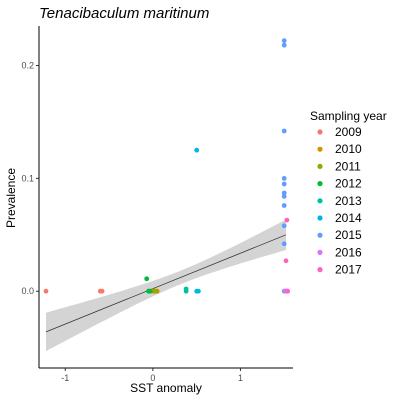 The height and width of the screenshot is (400, 400). What do you see at coordinates (27, 66) in the screenshot?
I see `y-tick-label: 0.2` at bounding box center [27, 66].